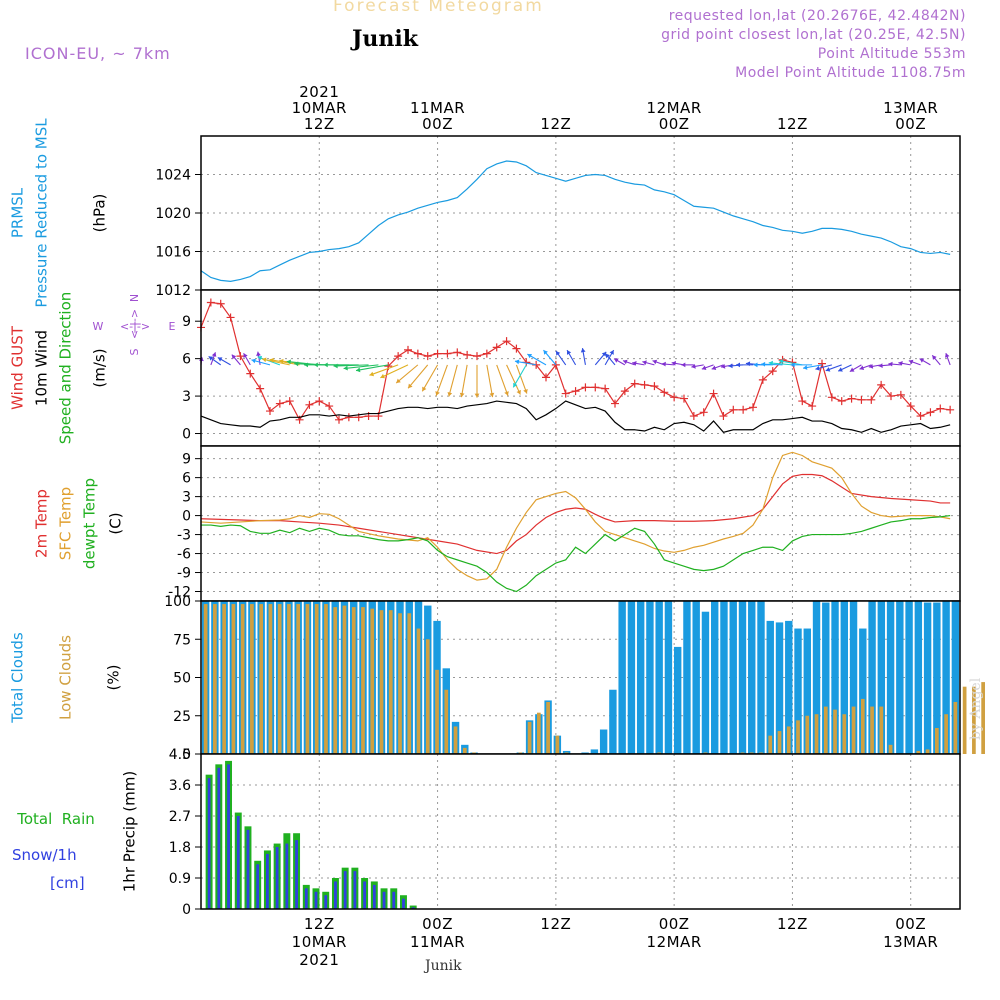 The image size is (1000, 1000). What do you see at coordinates (173, 291) in the screenshot?
I see `pressure-ytick-label: 1012` at bounding box center [173, 291].